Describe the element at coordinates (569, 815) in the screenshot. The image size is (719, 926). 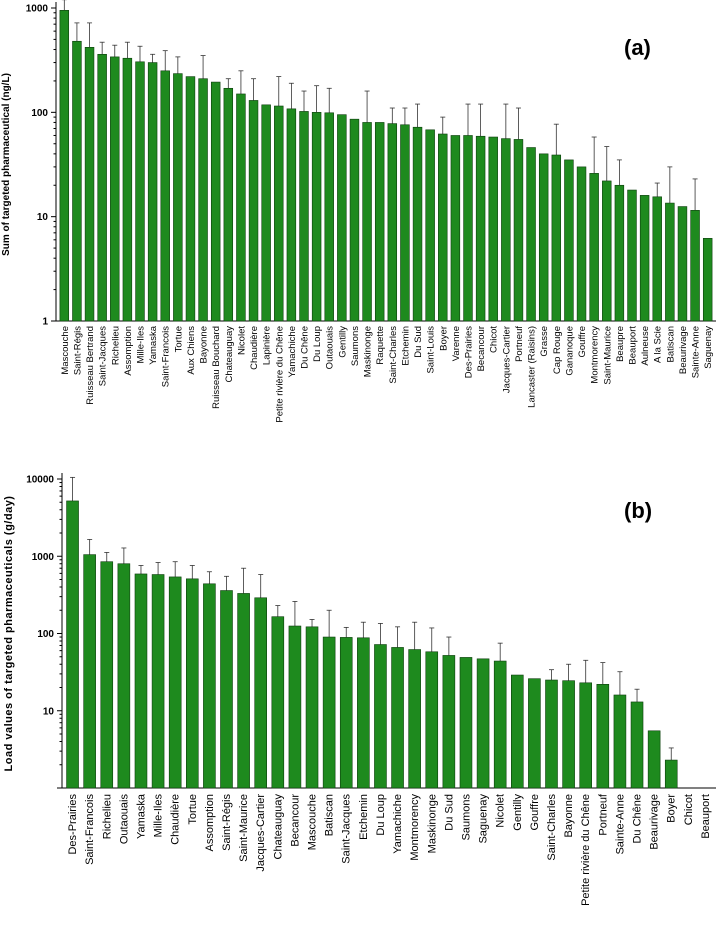
I see `category-label: Bayonne` at that location.